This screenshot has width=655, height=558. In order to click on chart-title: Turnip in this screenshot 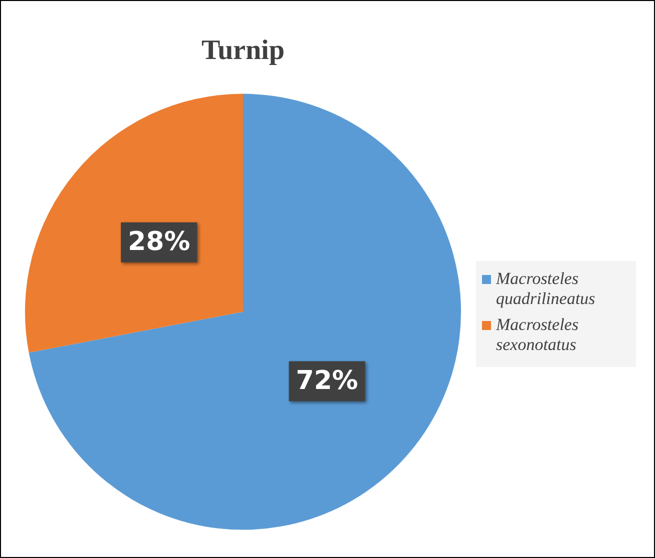, I will do `click(243, 50)`.